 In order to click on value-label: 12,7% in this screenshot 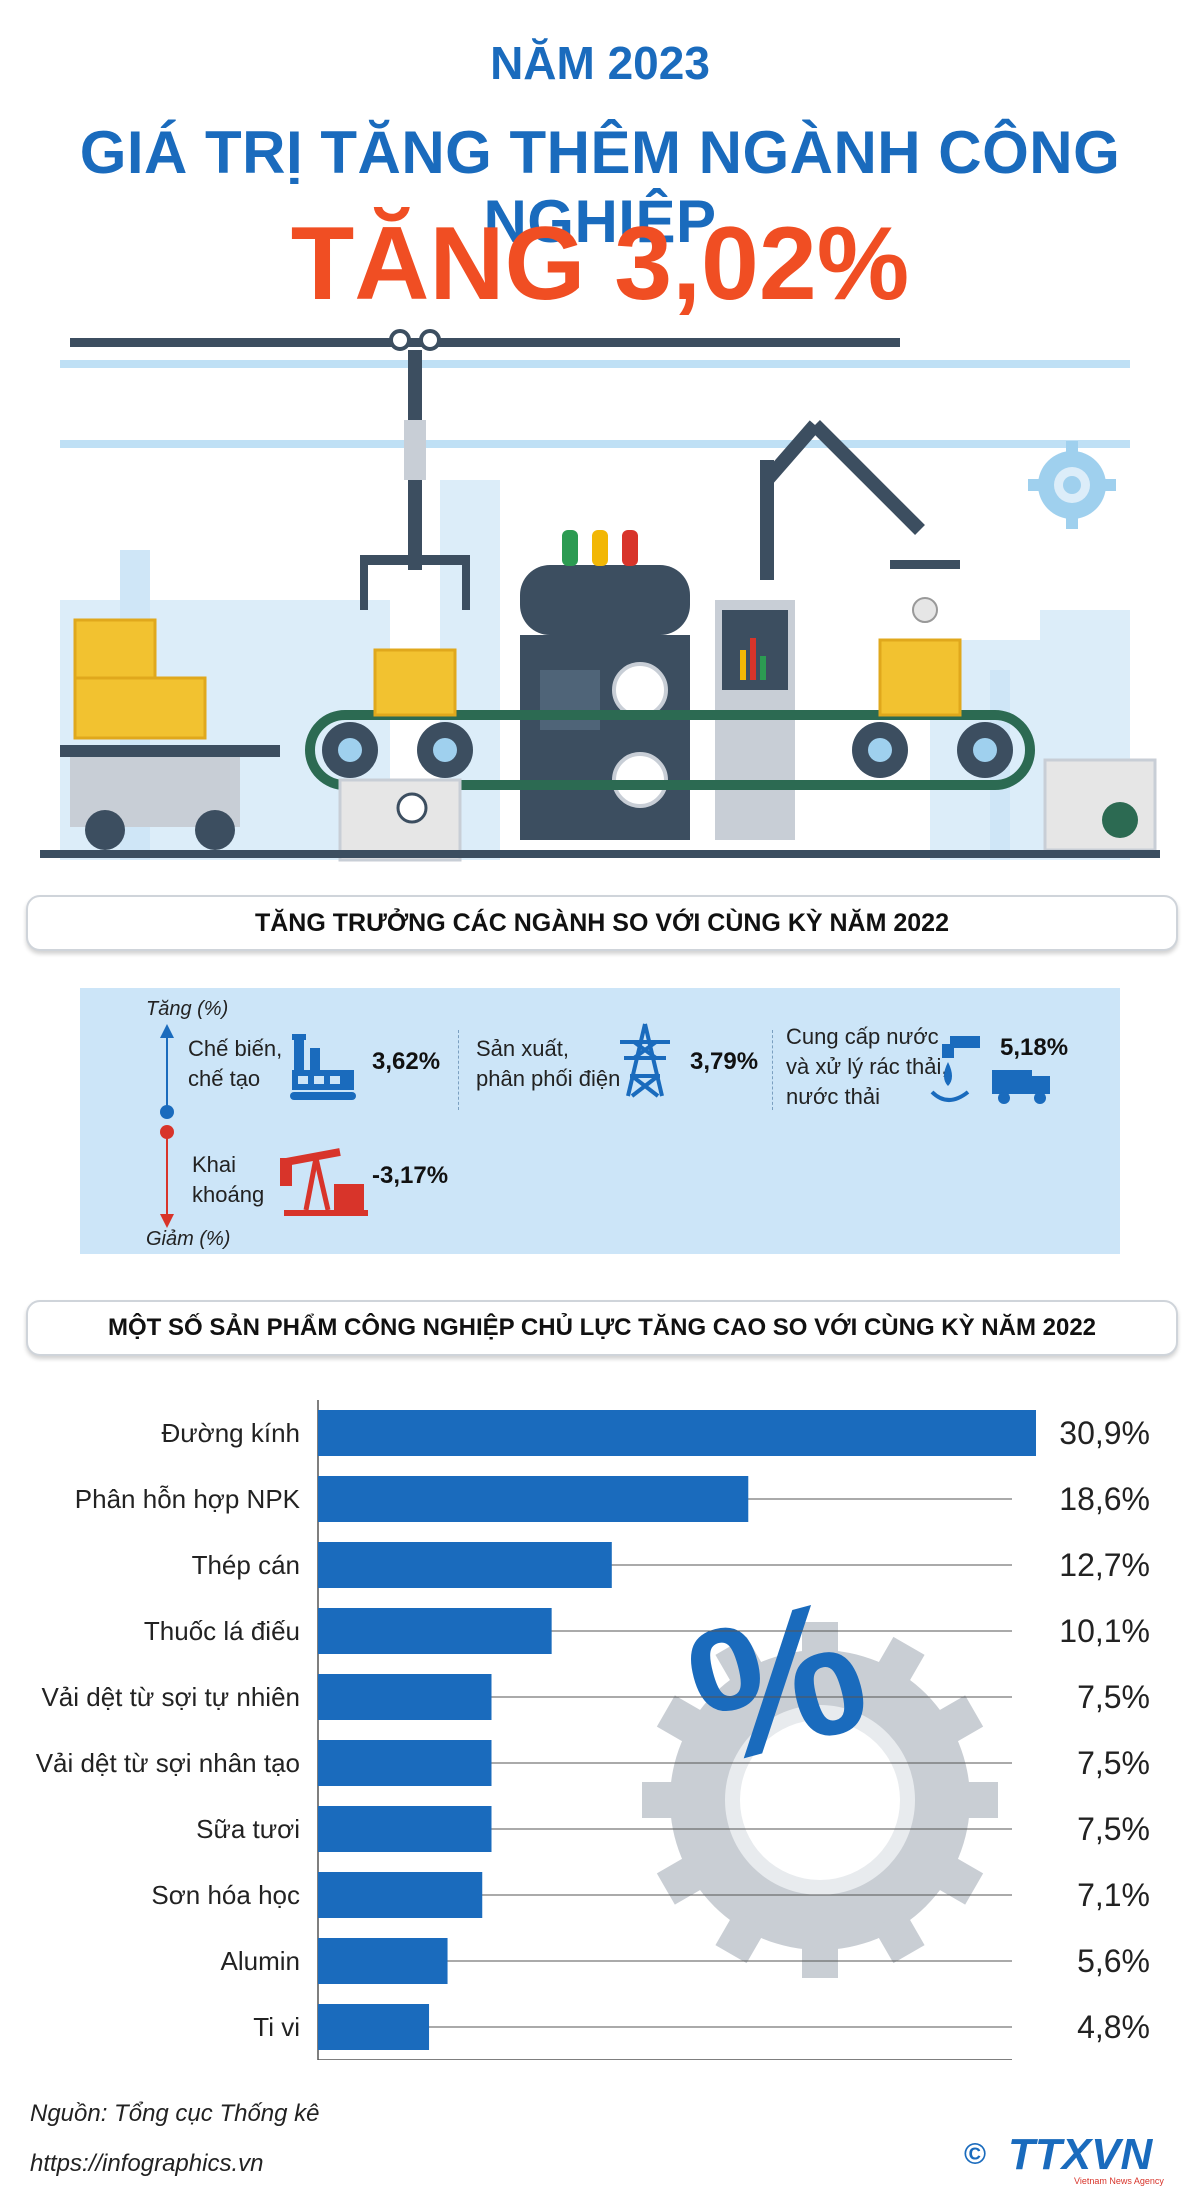, I will do `click(1104, 1565)`.